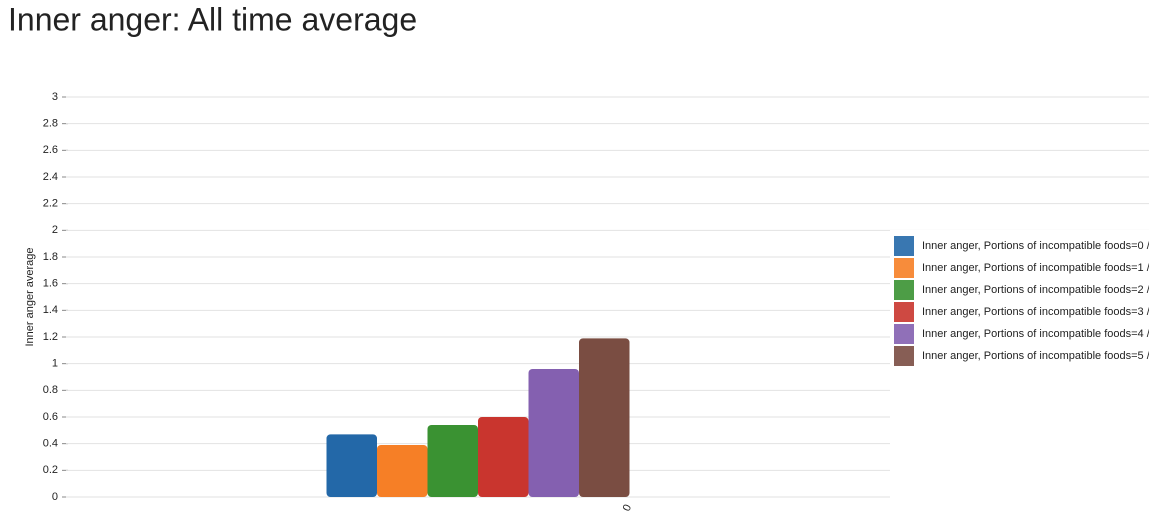  Describe the element at coordinates (30, 296) in the screenshot. I see `y-axis-label: Inner anger average` at that location.